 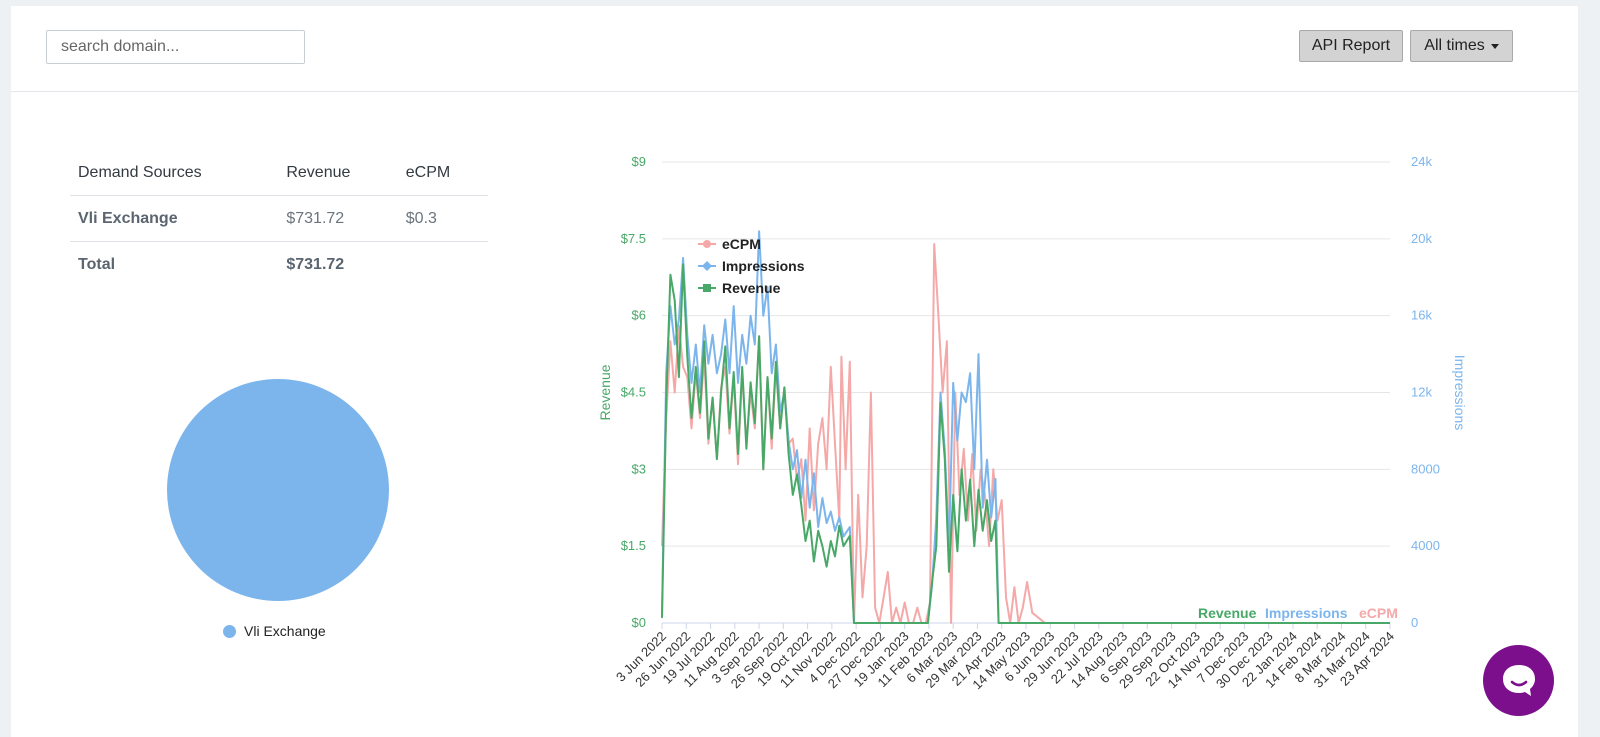 I want to click on pie-chart, so click(x=278, y=490).